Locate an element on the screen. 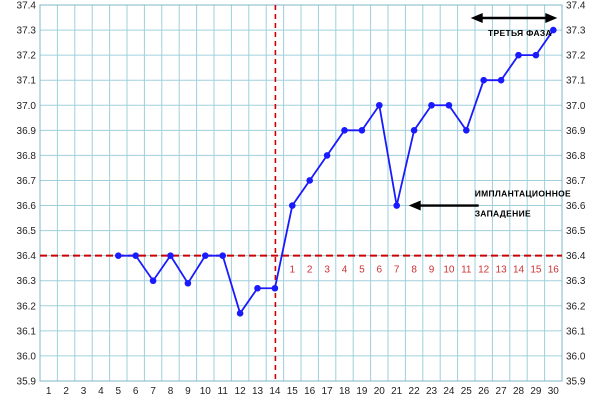 The width and height of the screenshot is (600, 400). phase-day-label: 2 is located at coordinates (310, 270).